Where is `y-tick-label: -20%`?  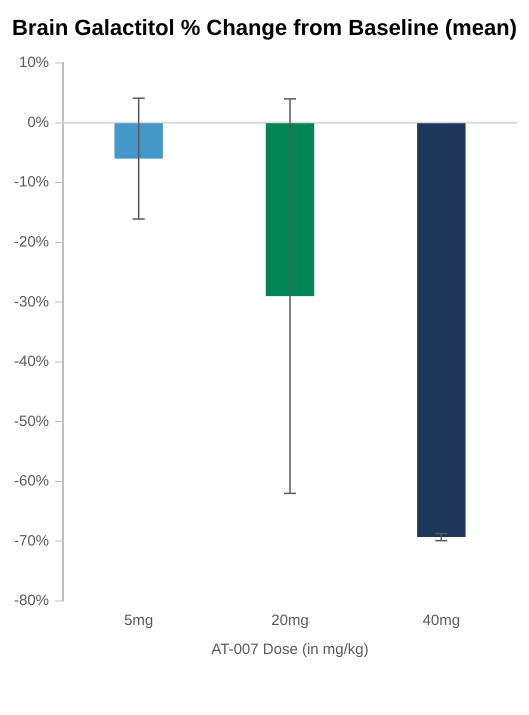 y-tick-label: -20% is located at coordinates (32, 241).